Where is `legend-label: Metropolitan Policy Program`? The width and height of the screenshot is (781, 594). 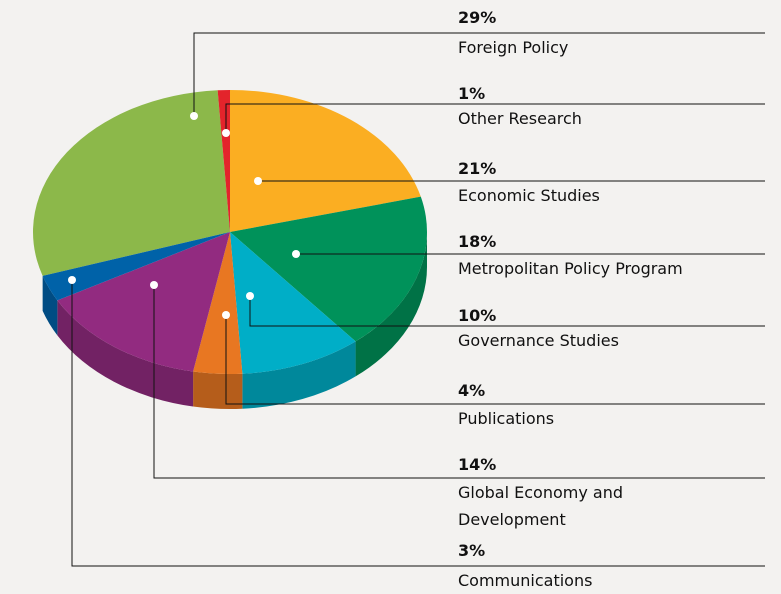
legend-label: Metropolitan Policy Program is located at coordinates (570, 268).